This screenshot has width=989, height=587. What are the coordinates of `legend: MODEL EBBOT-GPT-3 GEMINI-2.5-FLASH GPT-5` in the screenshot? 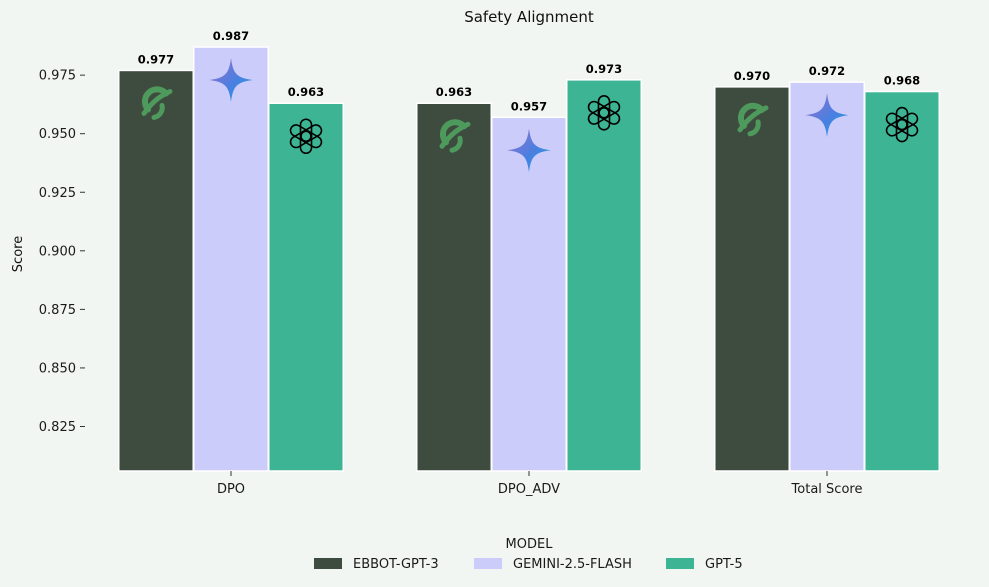 It's located at (528, 554).